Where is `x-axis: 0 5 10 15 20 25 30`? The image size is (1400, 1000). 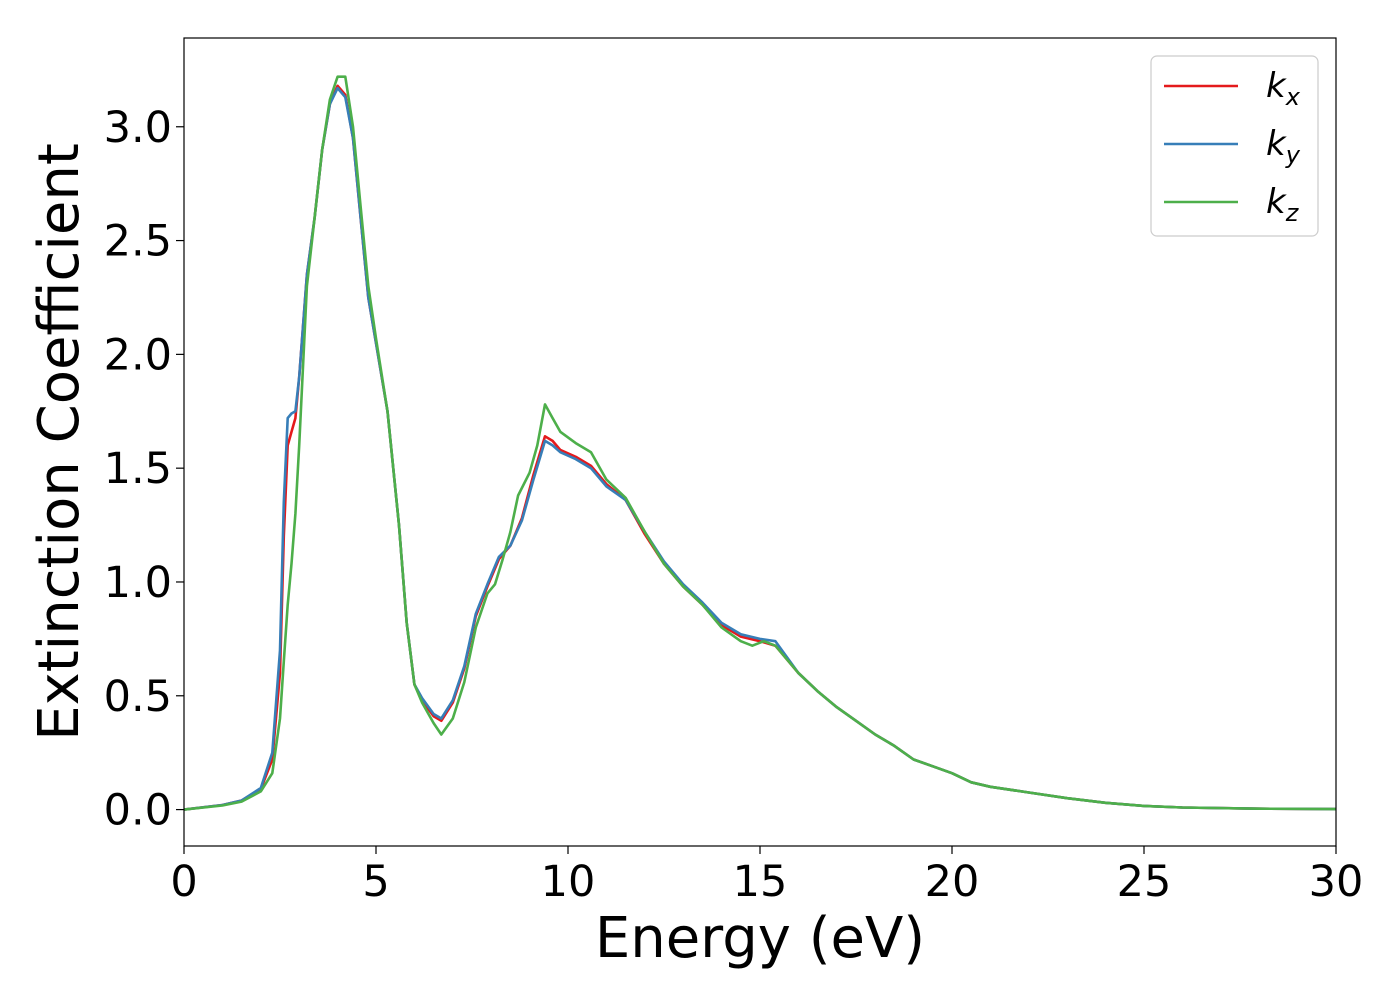
x-axis: 0 5 10 15 20 25 30 is located at coordinates (766, 876).